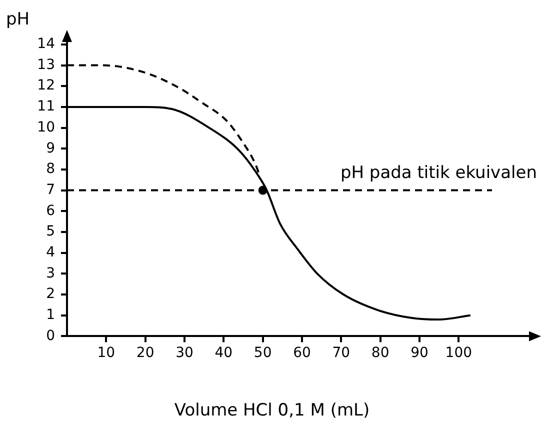 This screenshot has width=542, height=429. I want to click on x-tick-label: 30, so click(185, 353).